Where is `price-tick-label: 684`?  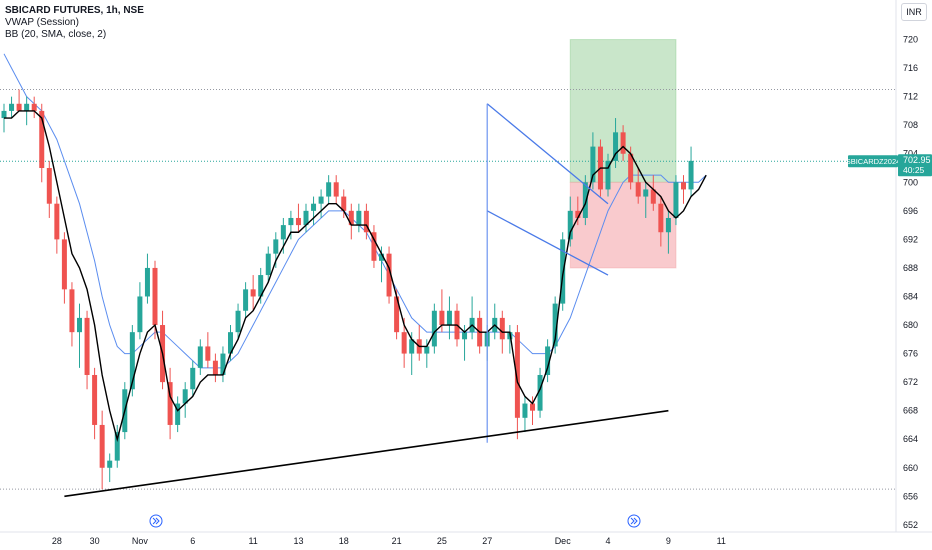 price-tick-label: 684 is located at coordinates (910, 296).